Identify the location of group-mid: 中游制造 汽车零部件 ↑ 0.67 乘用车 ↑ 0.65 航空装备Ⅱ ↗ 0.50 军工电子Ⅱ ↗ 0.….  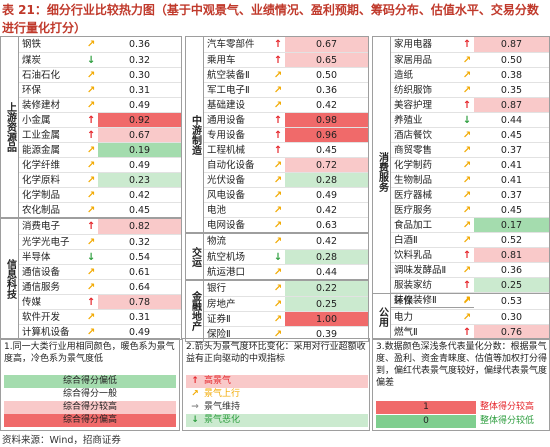
(277, 134).